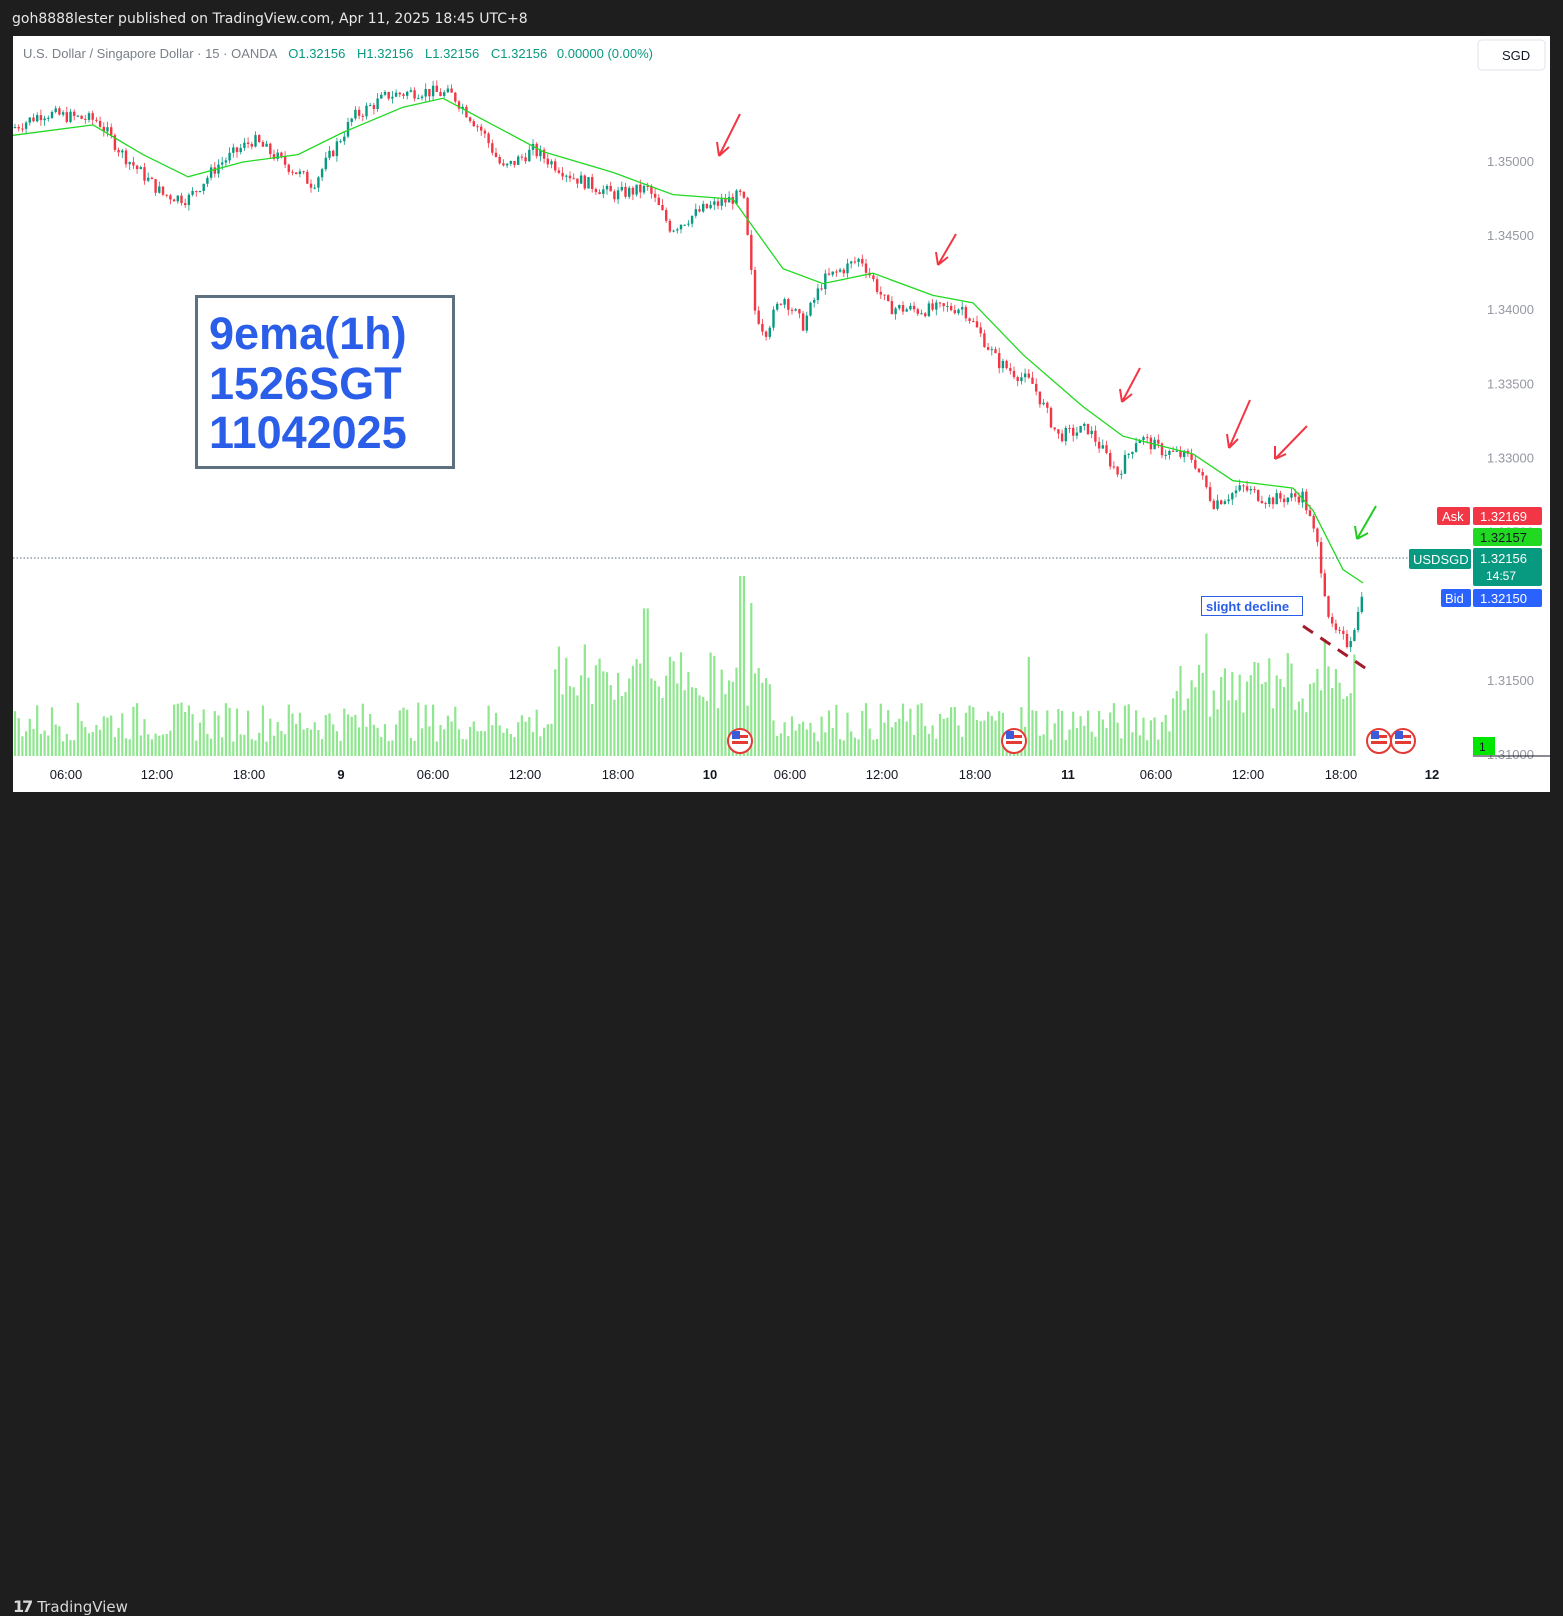 Image resolution: width=1563 pixels, height=1616 pixels. What do you see at coordinates (82, 1606) in the screenshot?
I see `tradingview-brand: TradingView` at bounding box center [82, 1606].